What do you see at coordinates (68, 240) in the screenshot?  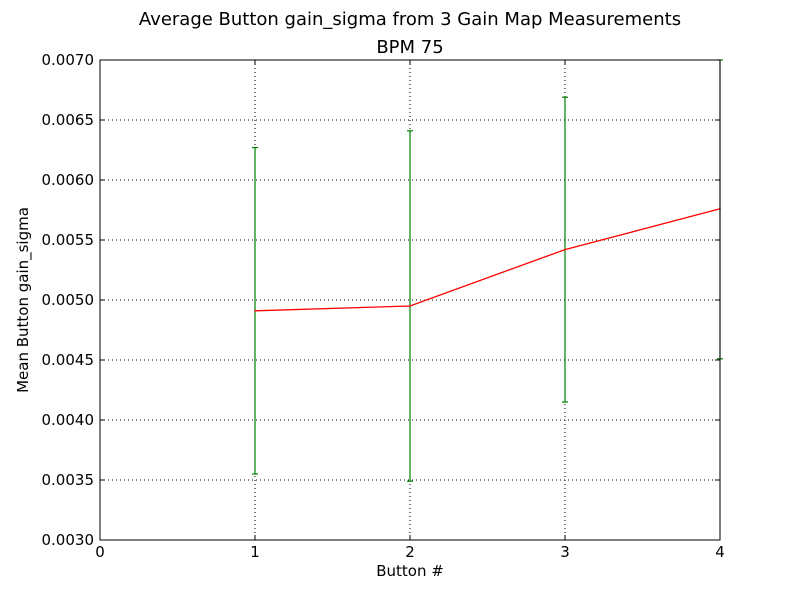 I see `y-tick-label: 0.0055` at bounding box center [68, 240].